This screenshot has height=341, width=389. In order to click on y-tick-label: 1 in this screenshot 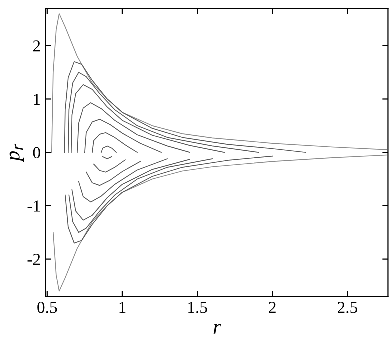, I will do `click(37, 100)`.